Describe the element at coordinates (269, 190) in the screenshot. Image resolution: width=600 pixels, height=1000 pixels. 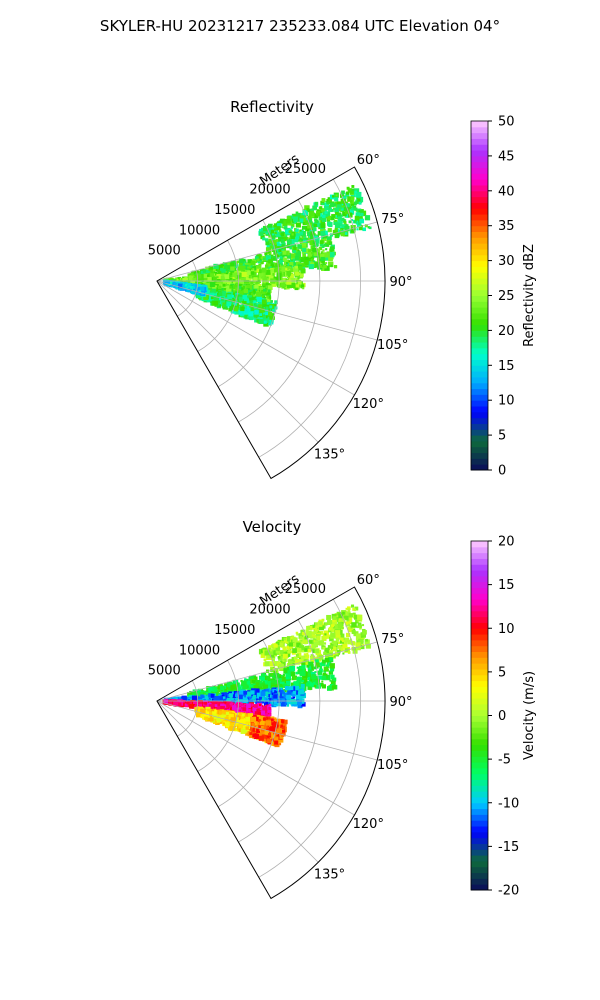
I see `radial-tick-label: 20000` at that location.